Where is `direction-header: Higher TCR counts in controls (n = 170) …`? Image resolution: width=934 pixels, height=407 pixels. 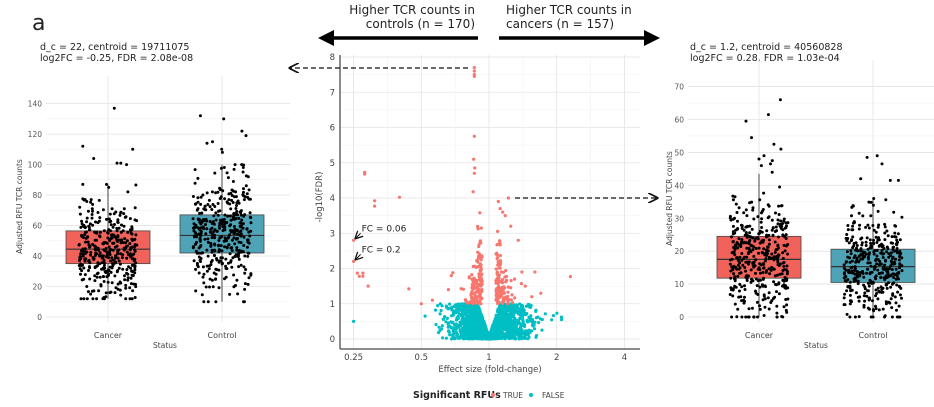 direction-header: Higher TCR counts in controls (n = 170) … is located at coordinates (489, 24).